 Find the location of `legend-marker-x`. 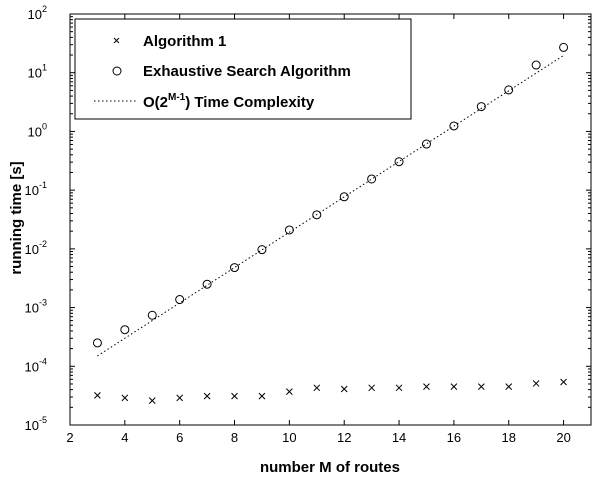

legend-marker-x is located at coordinates (116, 40).